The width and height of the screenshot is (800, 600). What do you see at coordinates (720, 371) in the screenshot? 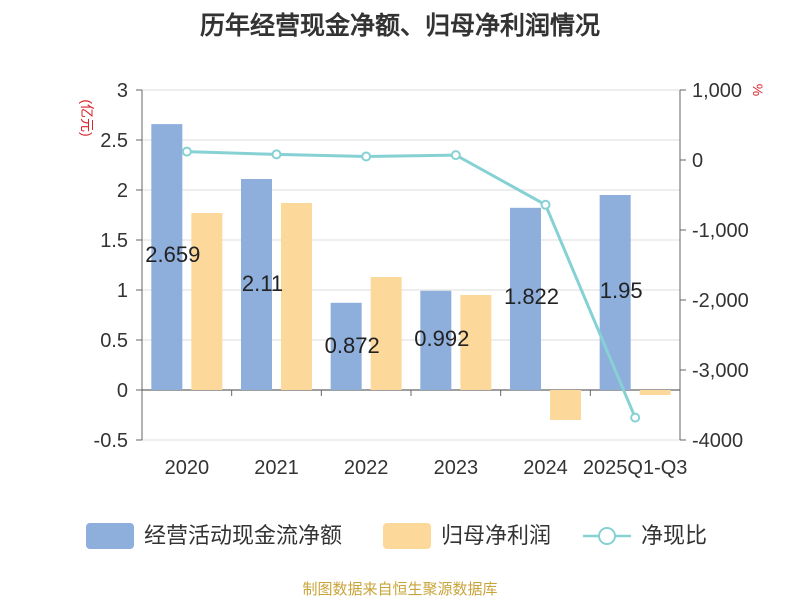
I see `right-tick-label: -3,000` at bounding box center [720, 371].